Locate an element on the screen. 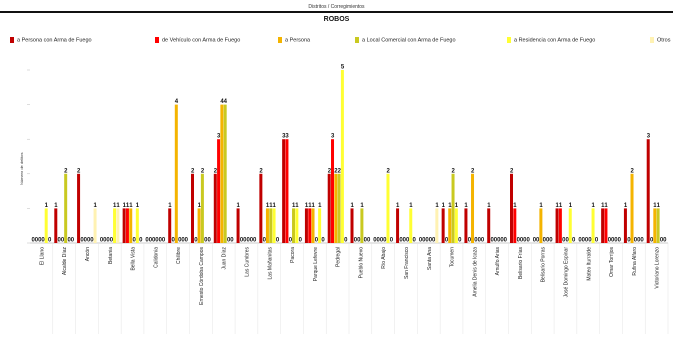 Image resolution: width=673 pixels, height=344 pixels. x-tick-label: Arnulfo Arias is located at coordinates (498, 261).